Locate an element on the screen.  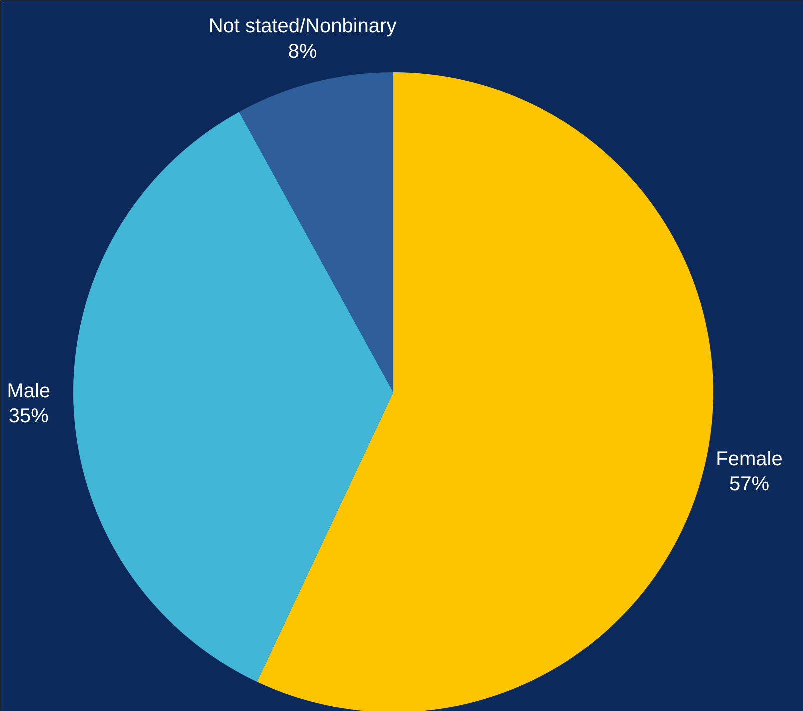
slice-label: Not stated/Nonbinary is located at coordinates (302, 27).